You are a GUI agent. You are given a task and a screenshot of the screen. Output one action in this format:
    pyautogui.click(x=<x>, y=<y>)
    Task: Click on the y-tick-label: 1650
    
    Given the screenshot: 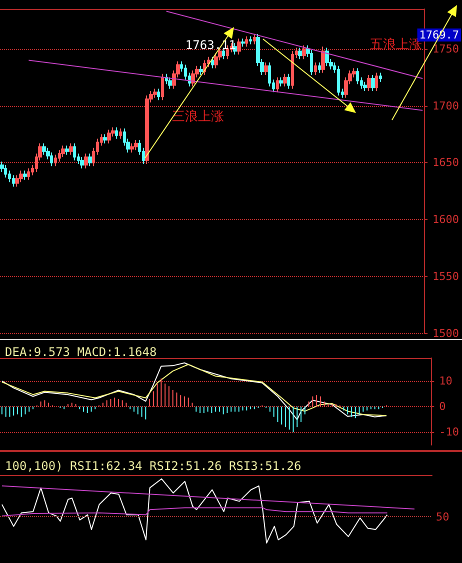 What is the action you would take?
    pyautogui.click(x=446, y=163)
    